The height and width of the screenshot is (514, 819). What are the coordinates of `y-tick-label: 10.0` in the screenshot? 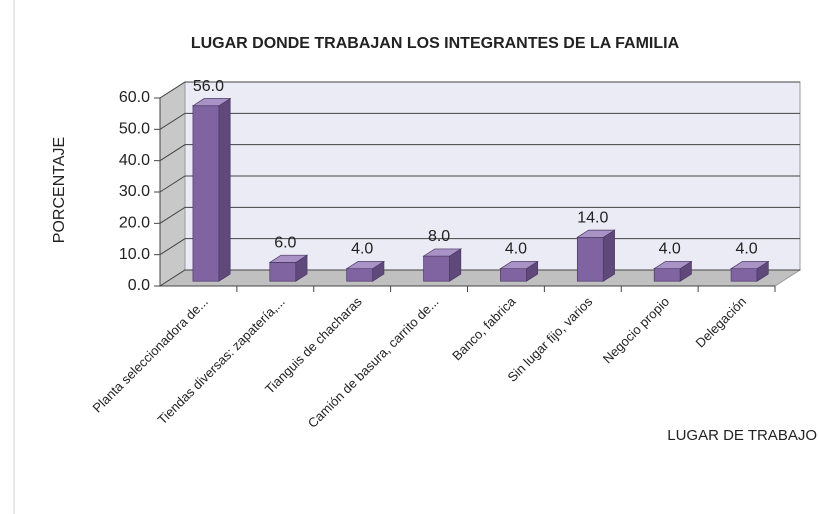 It's located at (134, 254).